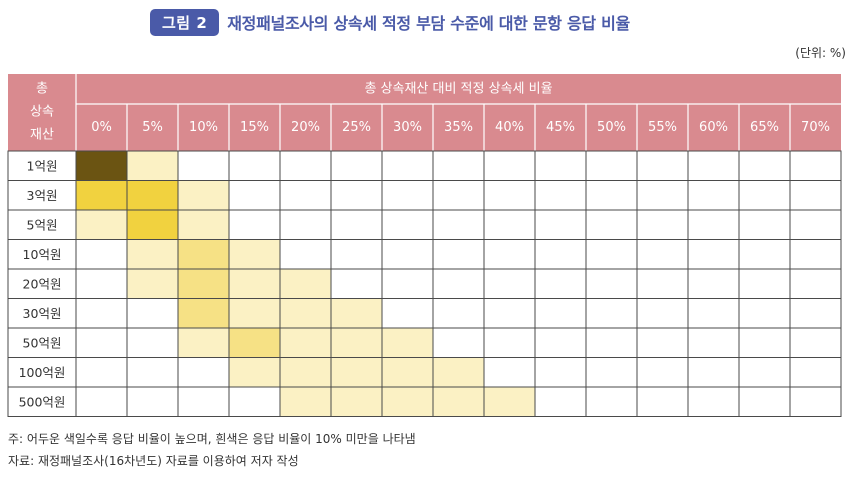  I want to click on y-tick-label: 5억원, so click(42, 224).